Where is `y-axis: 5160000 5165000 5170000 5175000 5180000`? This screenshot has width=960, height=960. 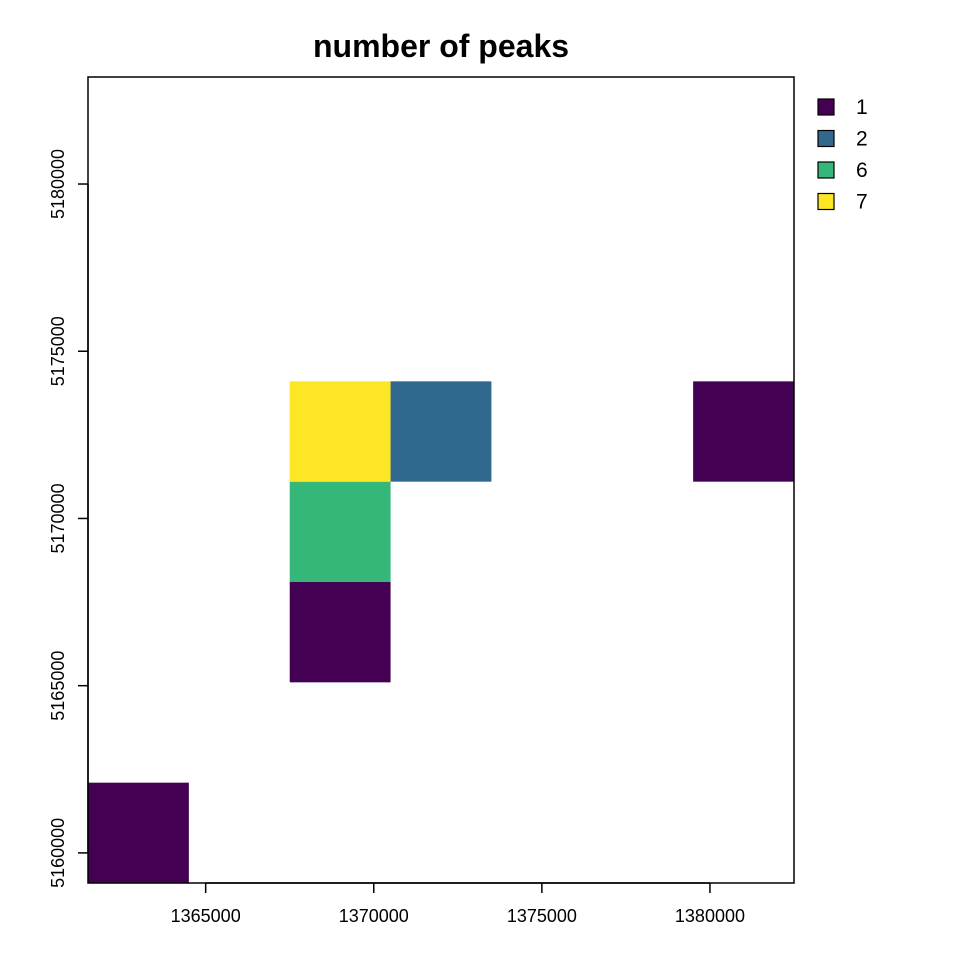
y-axis: 5160000 5165000 5170000 5175000 5180000 is located at coordinates (68, 518).